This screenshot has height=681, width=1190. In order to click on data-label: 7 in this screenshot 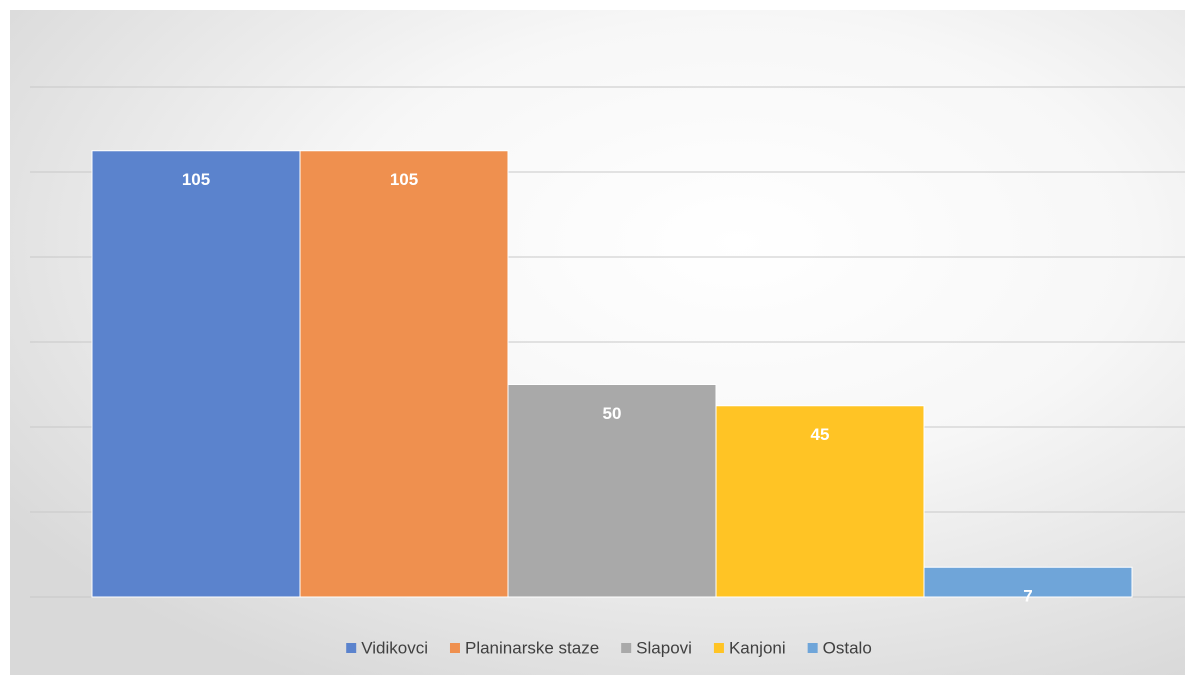, I will do `click(1027, 596)`.